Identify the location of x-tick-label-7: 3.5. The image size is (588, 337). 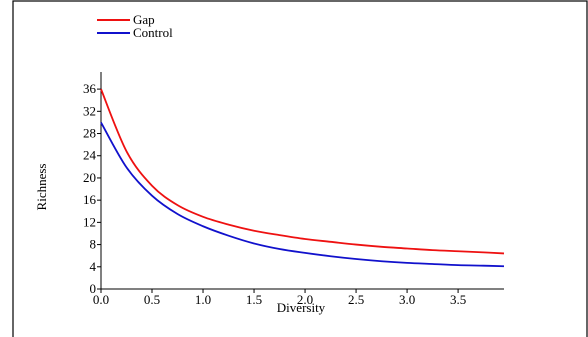
(458, 299).